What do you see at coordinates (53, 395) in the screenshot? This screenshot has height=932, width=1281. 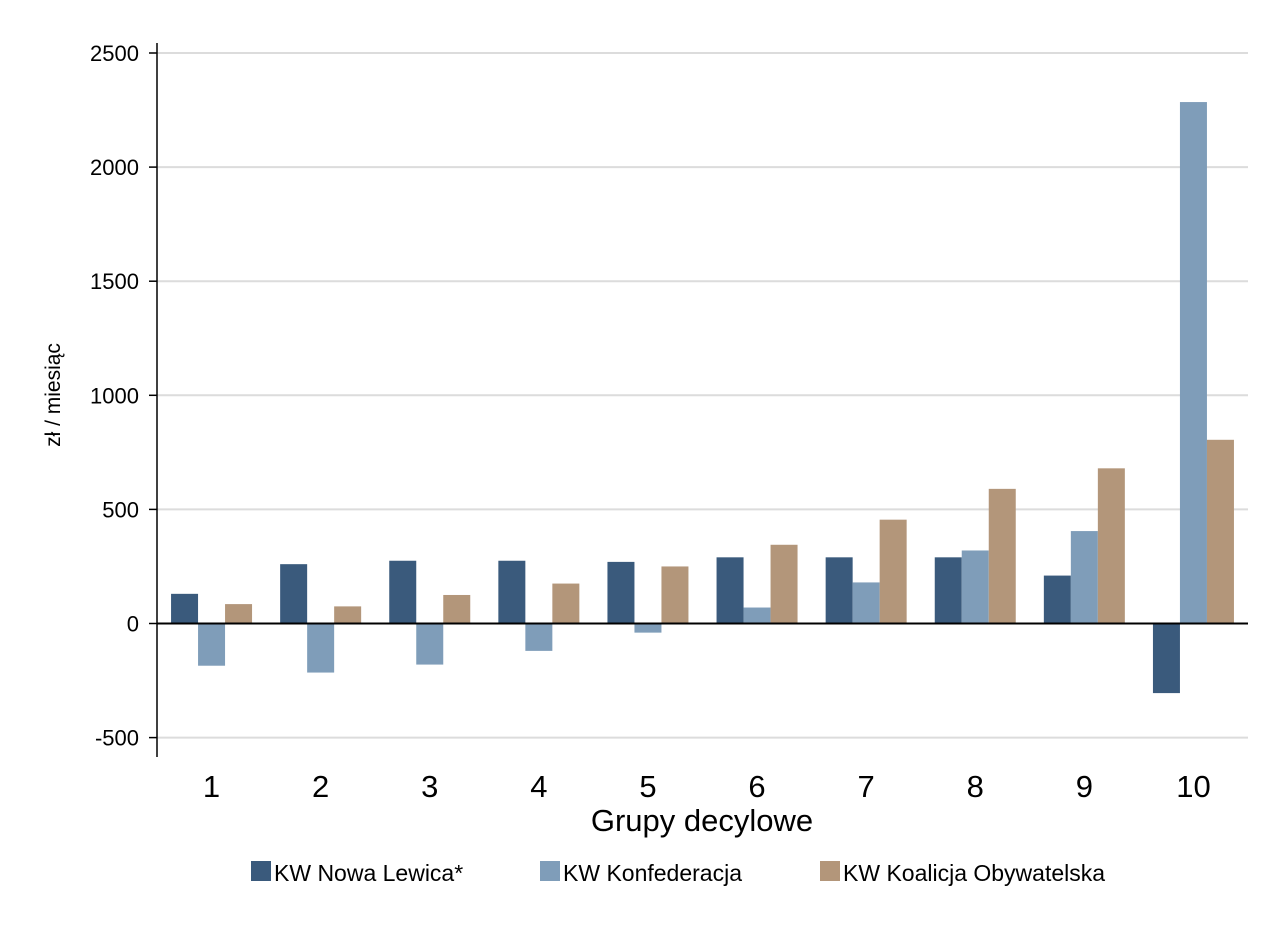 I see `y-axis-title: zł / miesiąc` at bounding box center [53, 395].